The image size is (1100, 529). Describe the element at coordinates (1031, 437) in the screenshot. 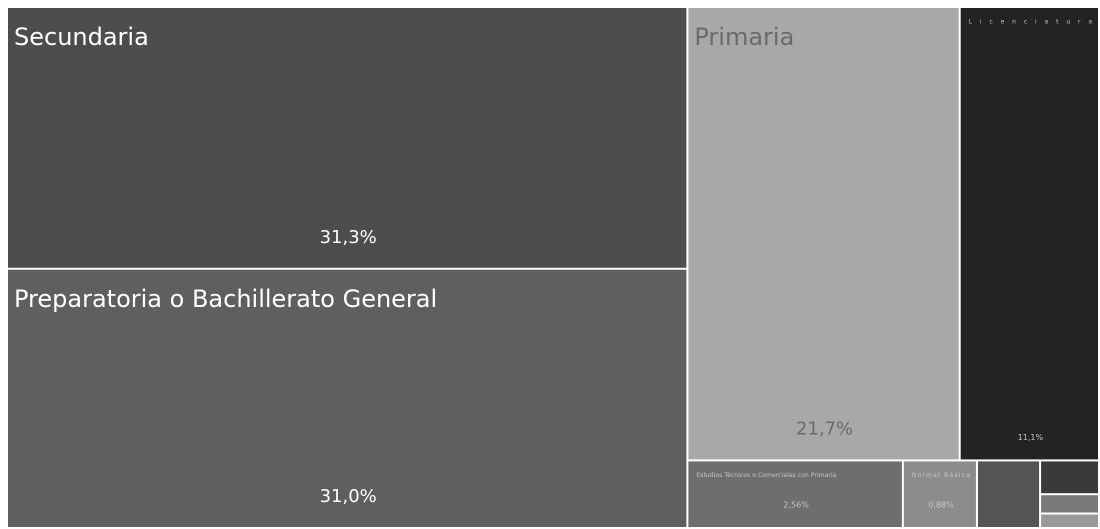

I see `value-label: 11,1%` at that location.